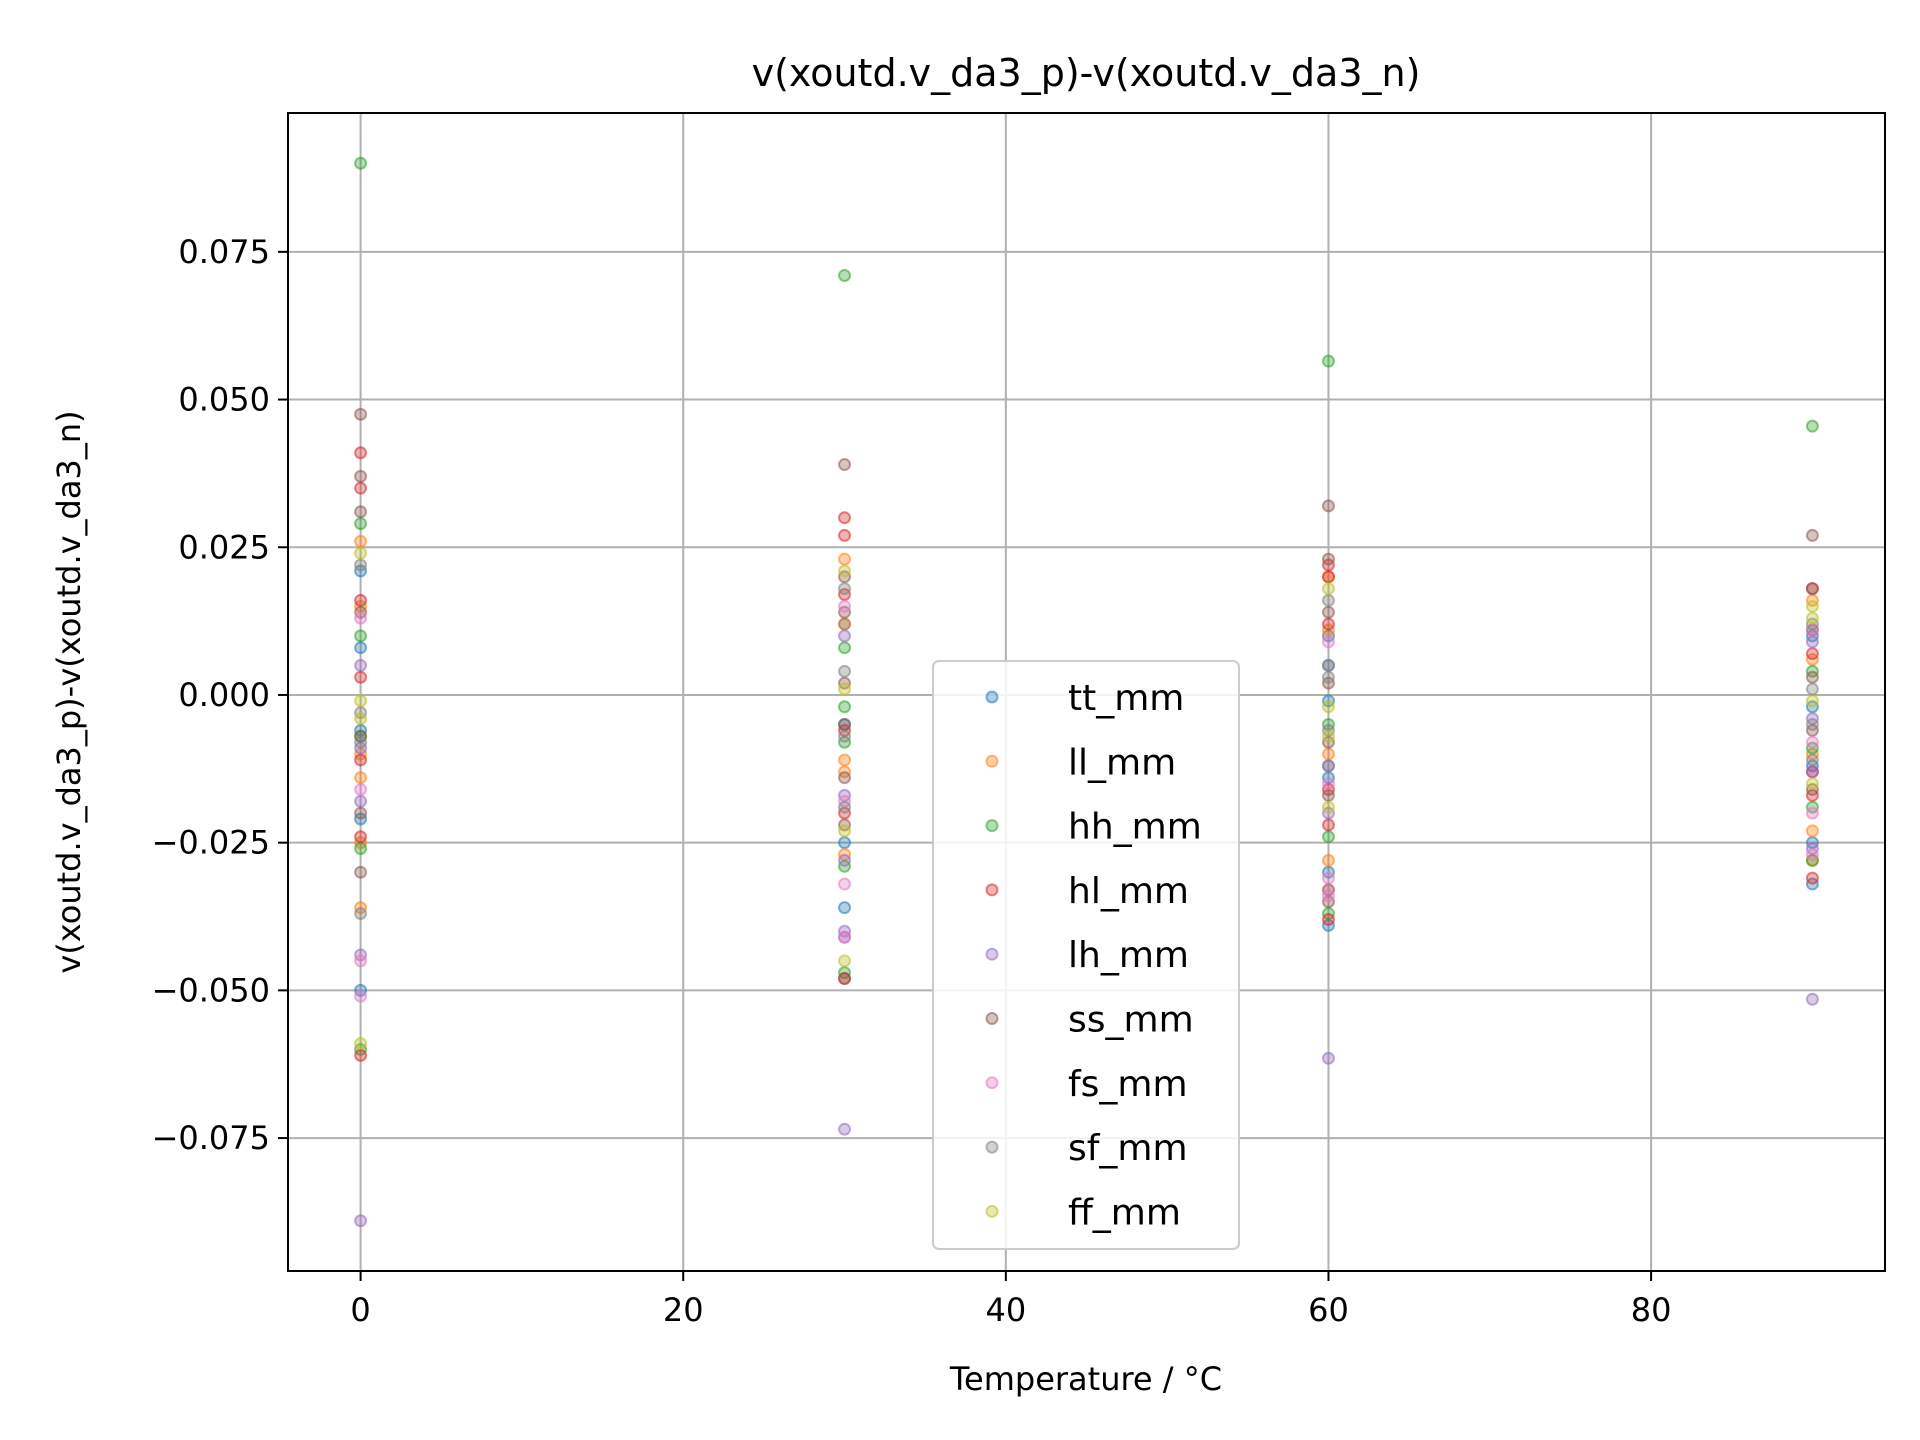  Describe the element at coordinates (1128, 1148) in the screenshot. I see `legend-label: sf_mm` at that location.